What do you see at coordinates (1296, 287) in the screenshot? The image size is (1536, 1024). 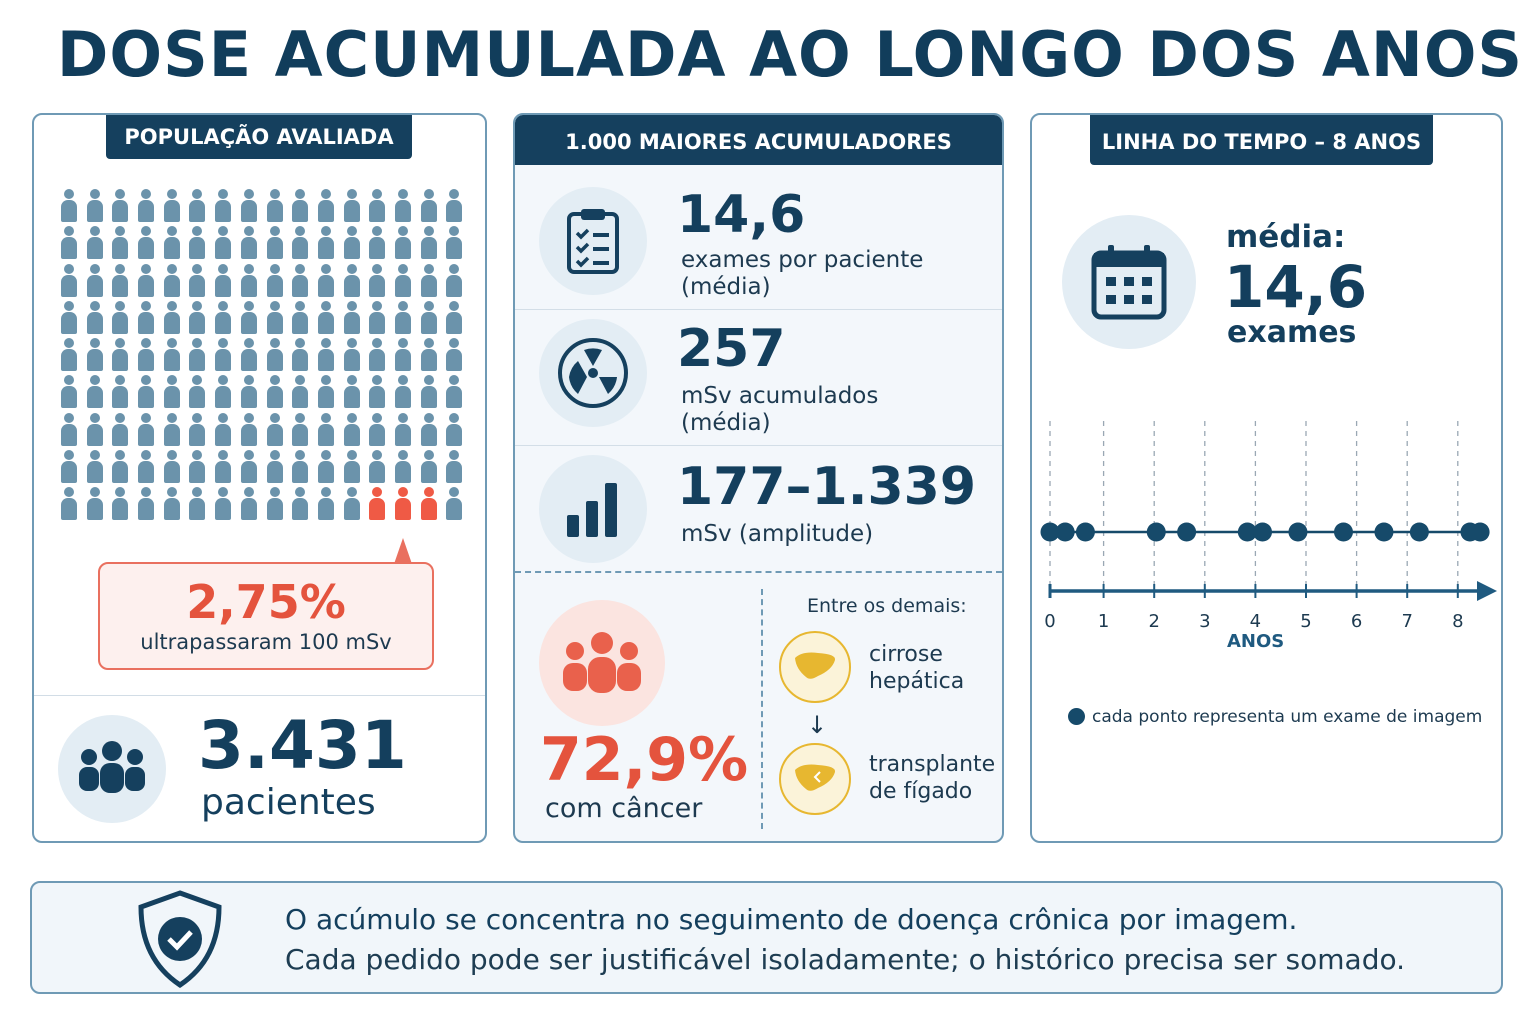 I see `avg-value: 14,6` at bounding box center [1296, 287].